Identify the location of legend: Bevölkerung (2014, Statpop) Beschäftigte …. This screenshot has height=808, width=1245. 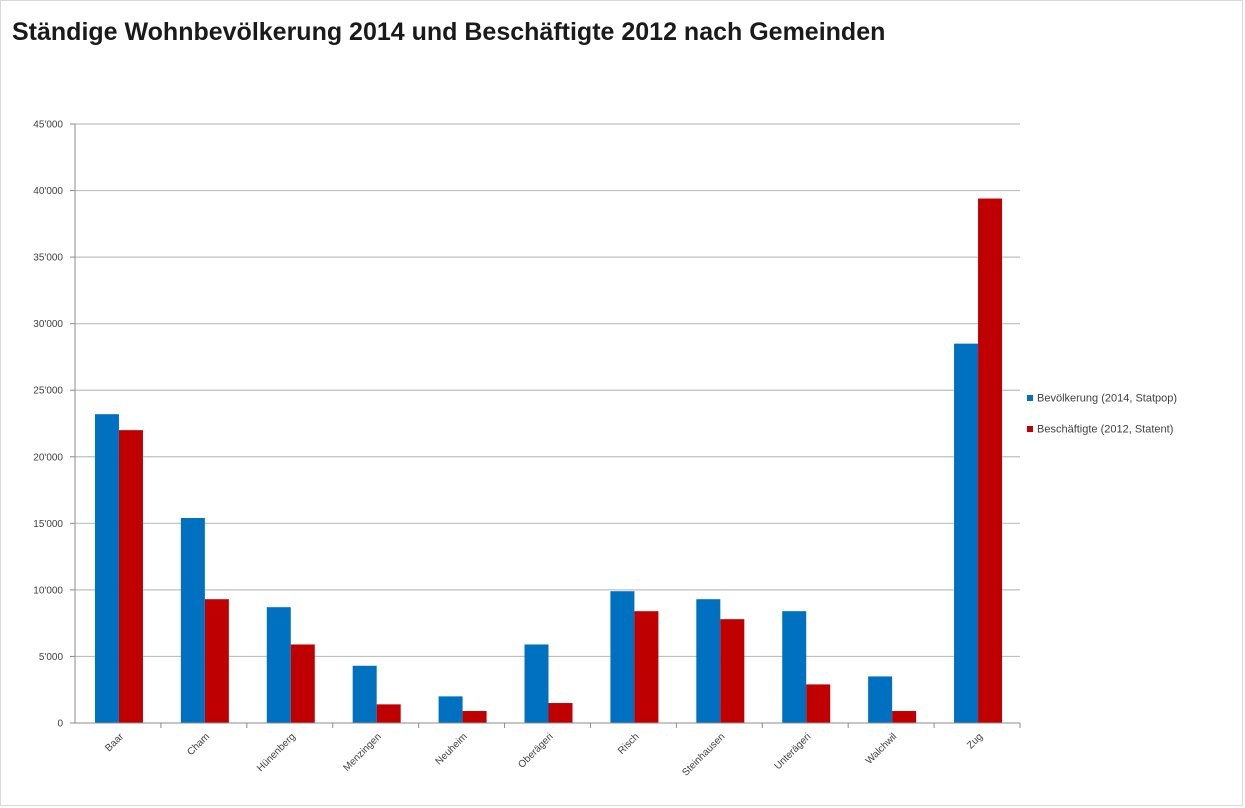
(1102, 414).